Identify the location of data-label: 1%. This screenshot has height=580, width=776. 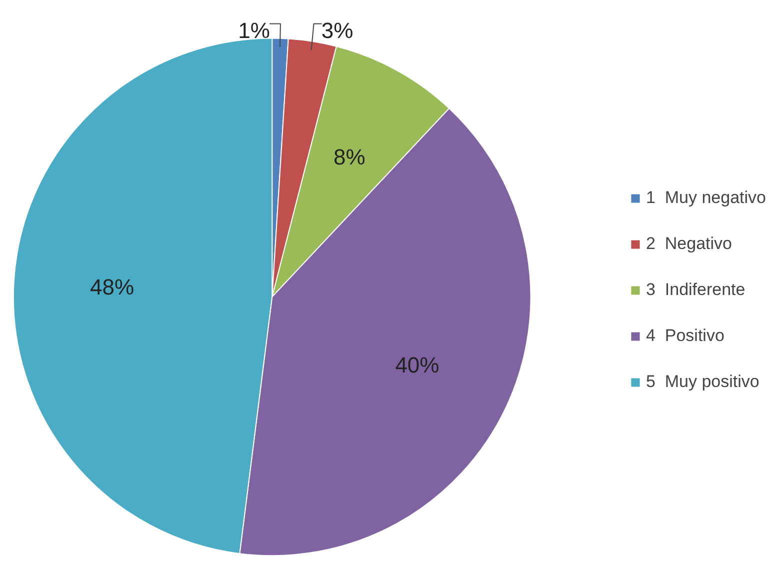
(254, 31).